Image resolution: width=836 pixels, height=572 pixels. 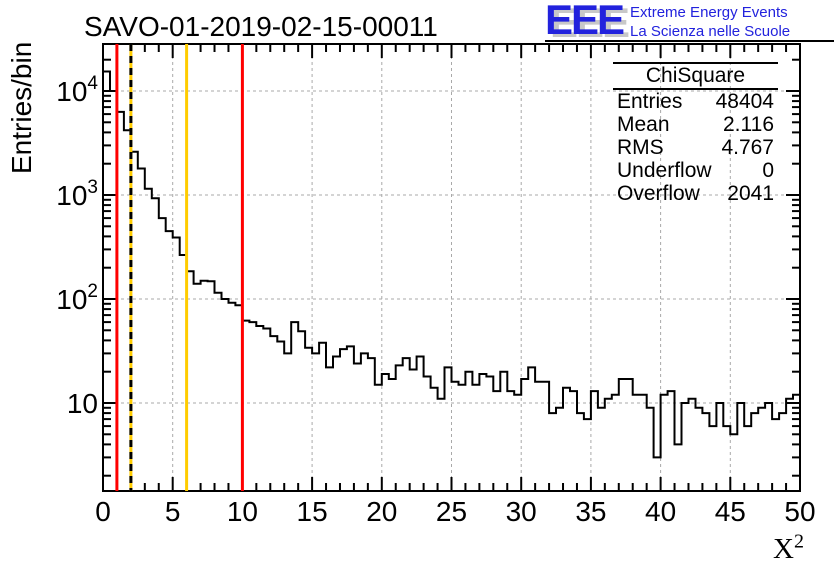 What do you see at coordinates (179, 267) in the screenshot?
I see `cut-lines` at bounding box center [179, 267].